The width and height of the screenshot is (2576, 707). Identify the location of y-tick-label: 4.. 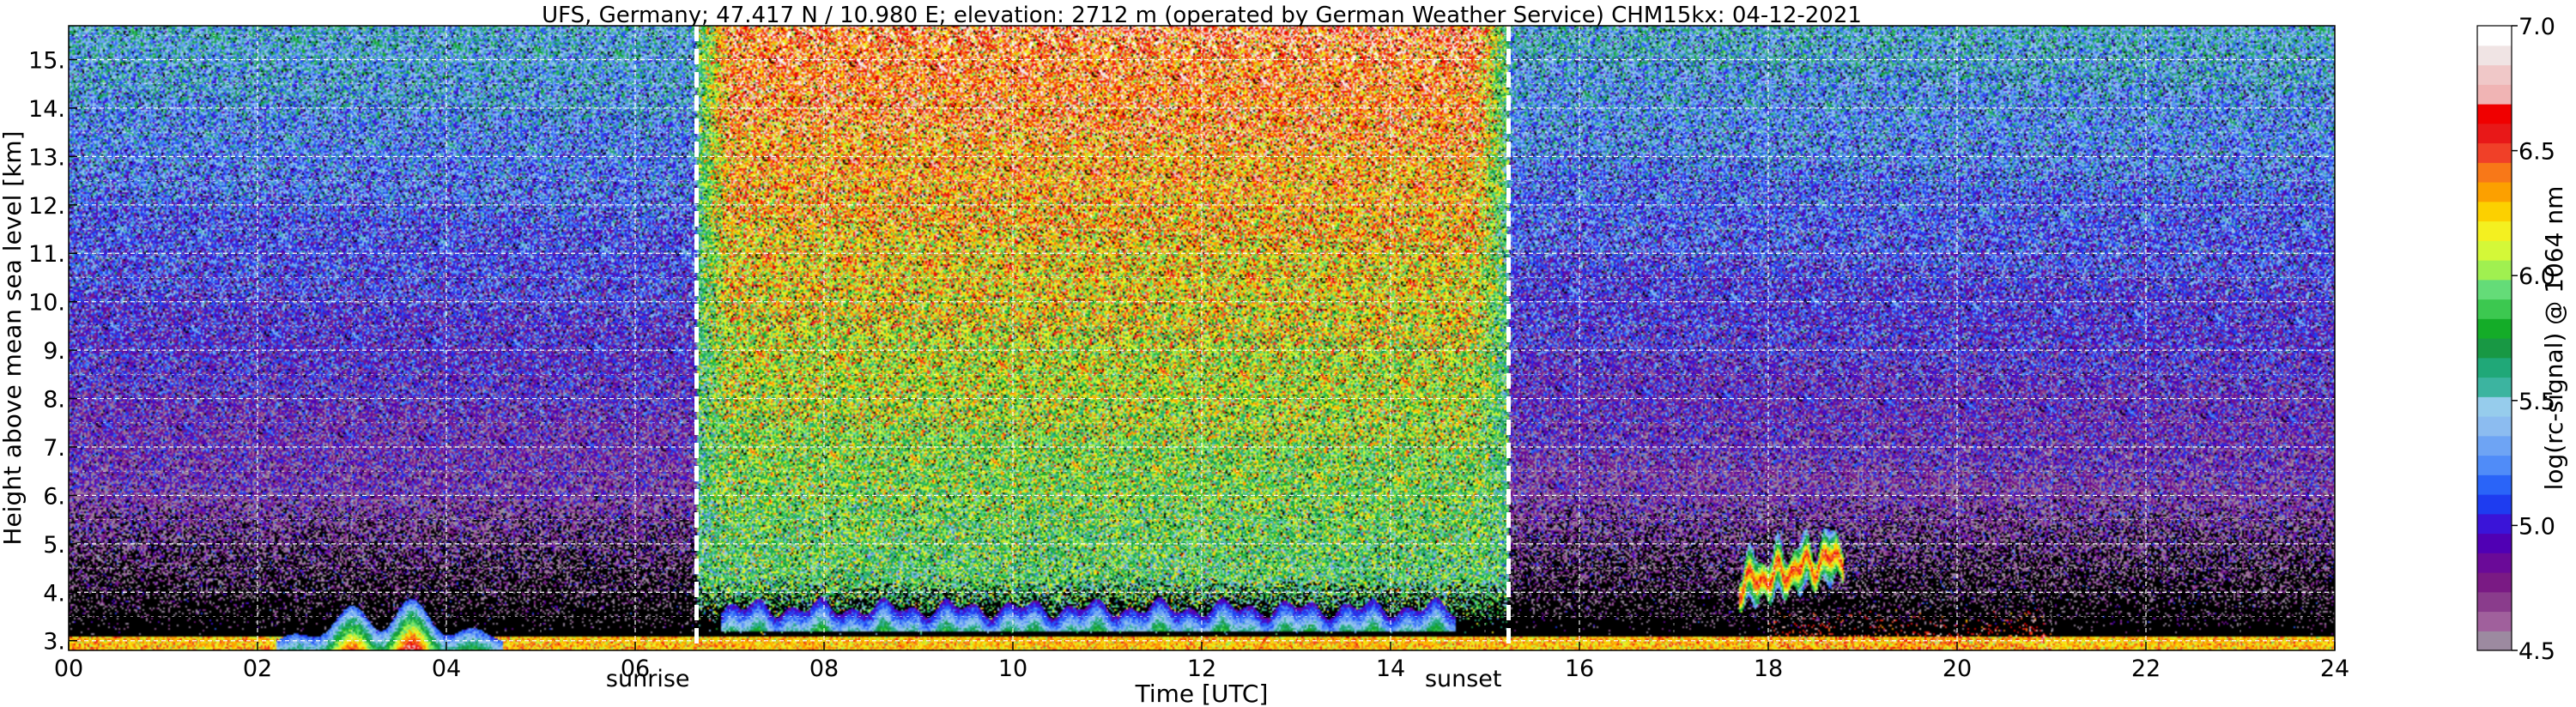
(54, 593).